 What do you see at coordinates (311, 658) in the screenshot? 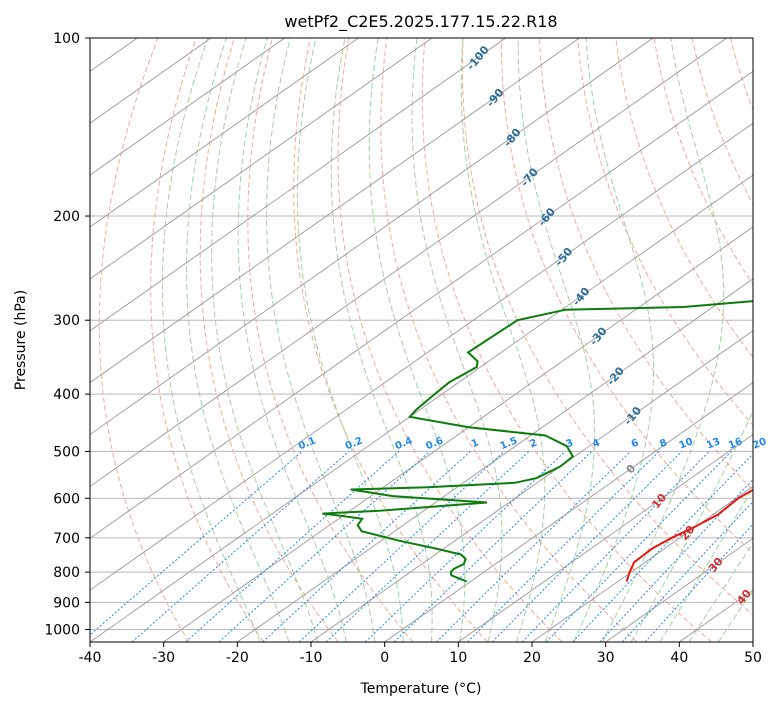
I see `x-tick-label: -10` at bounding box center [311, 658].